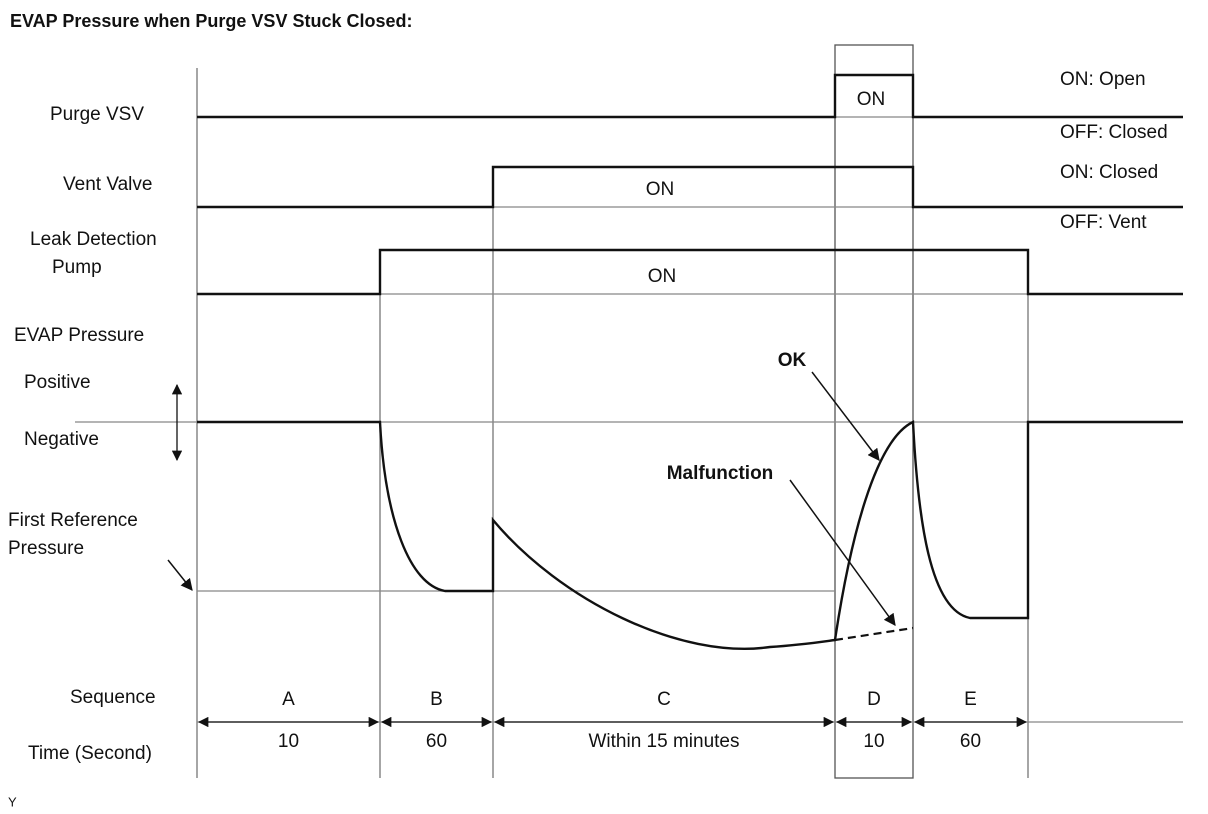 This screenshot has height=814, width=1208. What do you see at coordinates (792, 360) in the screenshot?
I see `callout: OK` at bounding box center [792, 360].